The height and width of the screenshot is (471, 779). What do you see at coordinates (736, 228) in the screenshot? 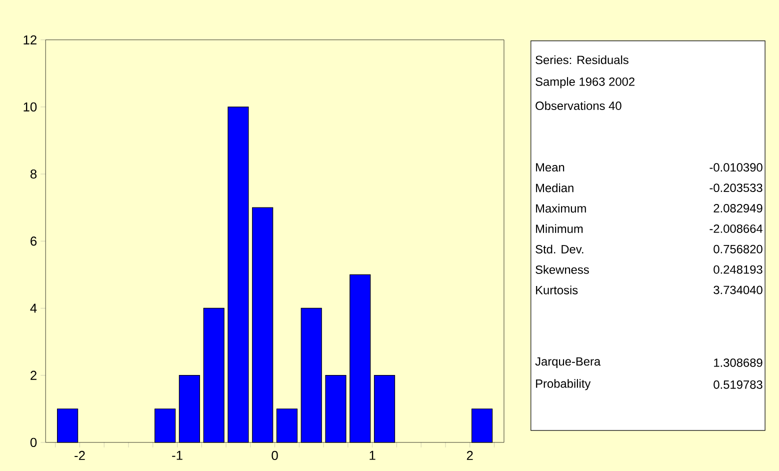
I see `text: -2.008664` at bounding box center [736, 228].